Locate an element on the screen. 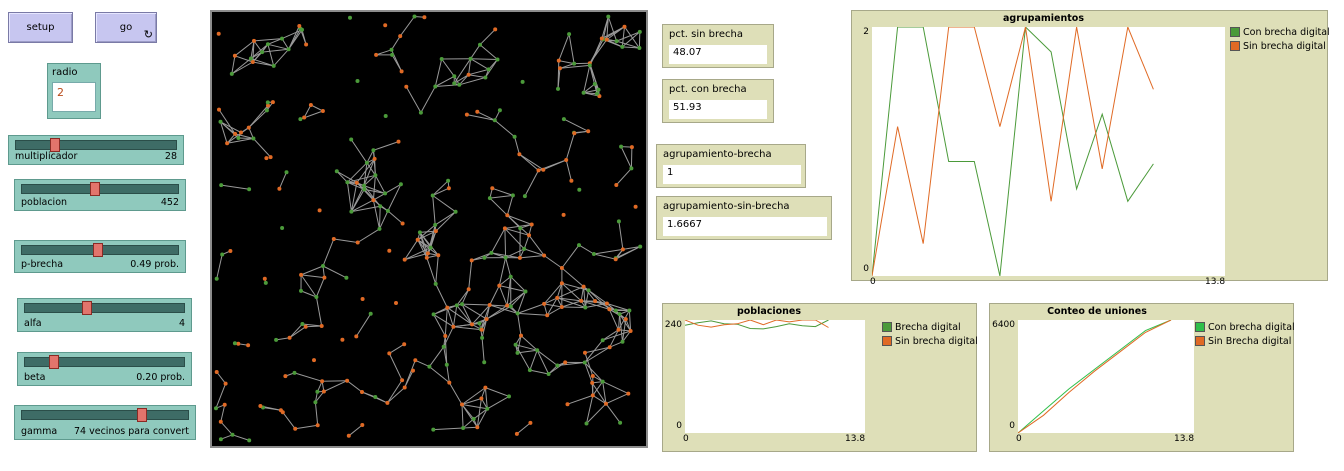 The height and width of the screenshot is (471, 1344). plot-title: poblaciones is located at coordinates (769, 311).